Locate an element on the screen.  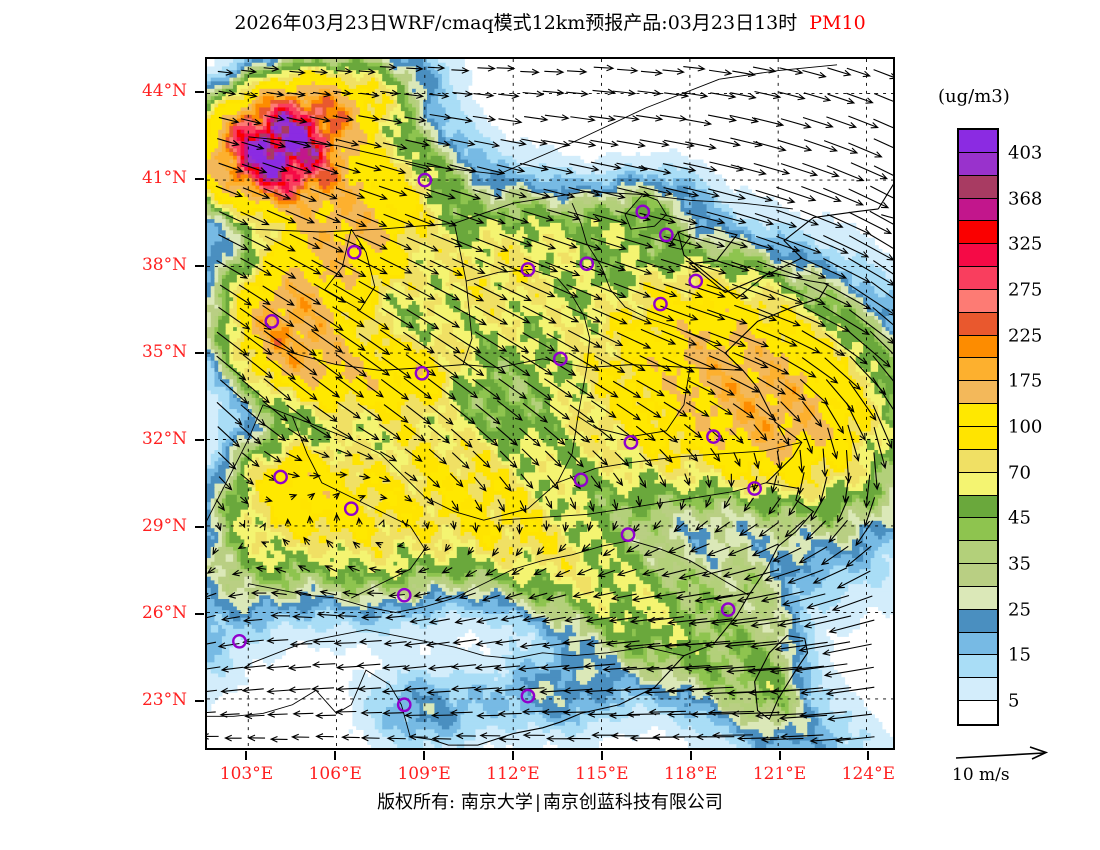
lat-tick-label-38: 38°N is located at coordinates (164, 264).